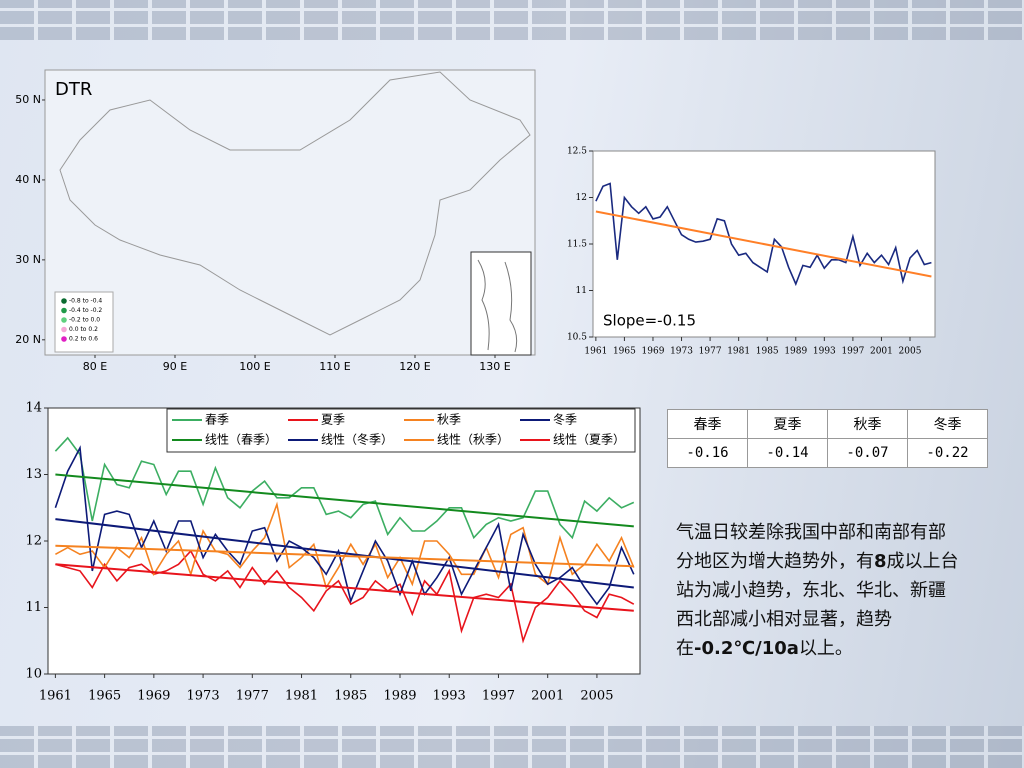 The height and width of the screenshot is (768, 1024). What do you see at coordinates (84, 320) in the screenshot?
I see `legend-label: -0.2 to 0.0` at bounding box center [84, 320].